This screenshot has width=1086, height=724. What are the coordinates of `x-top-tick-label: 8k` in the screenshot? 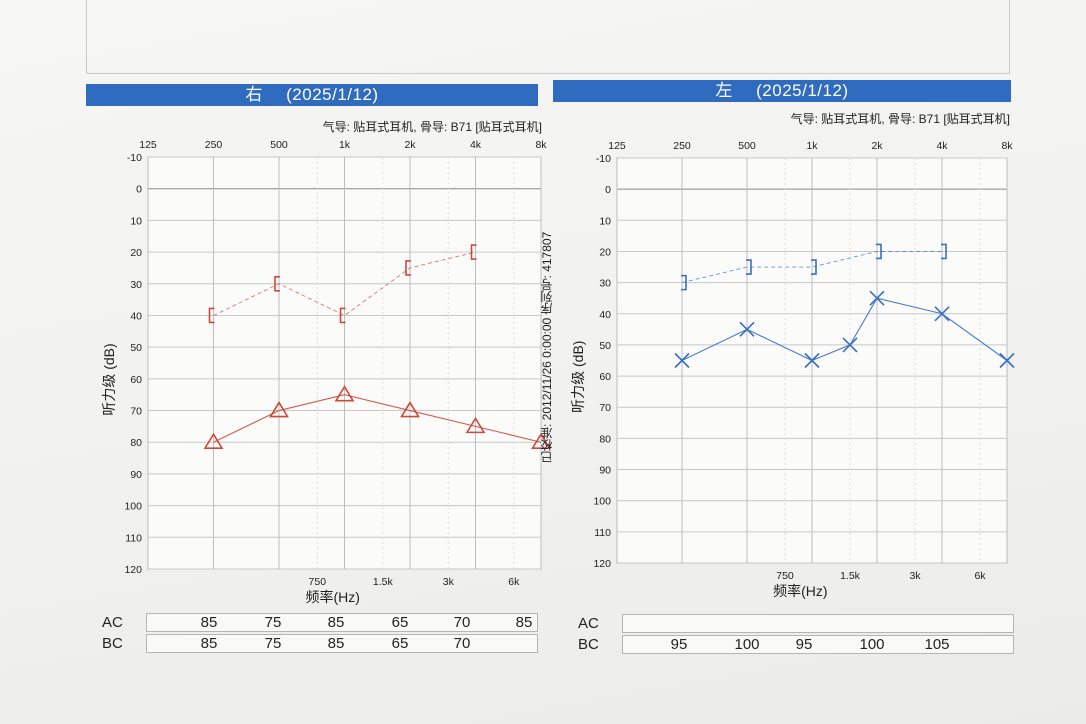 It's located at (1007, 146).